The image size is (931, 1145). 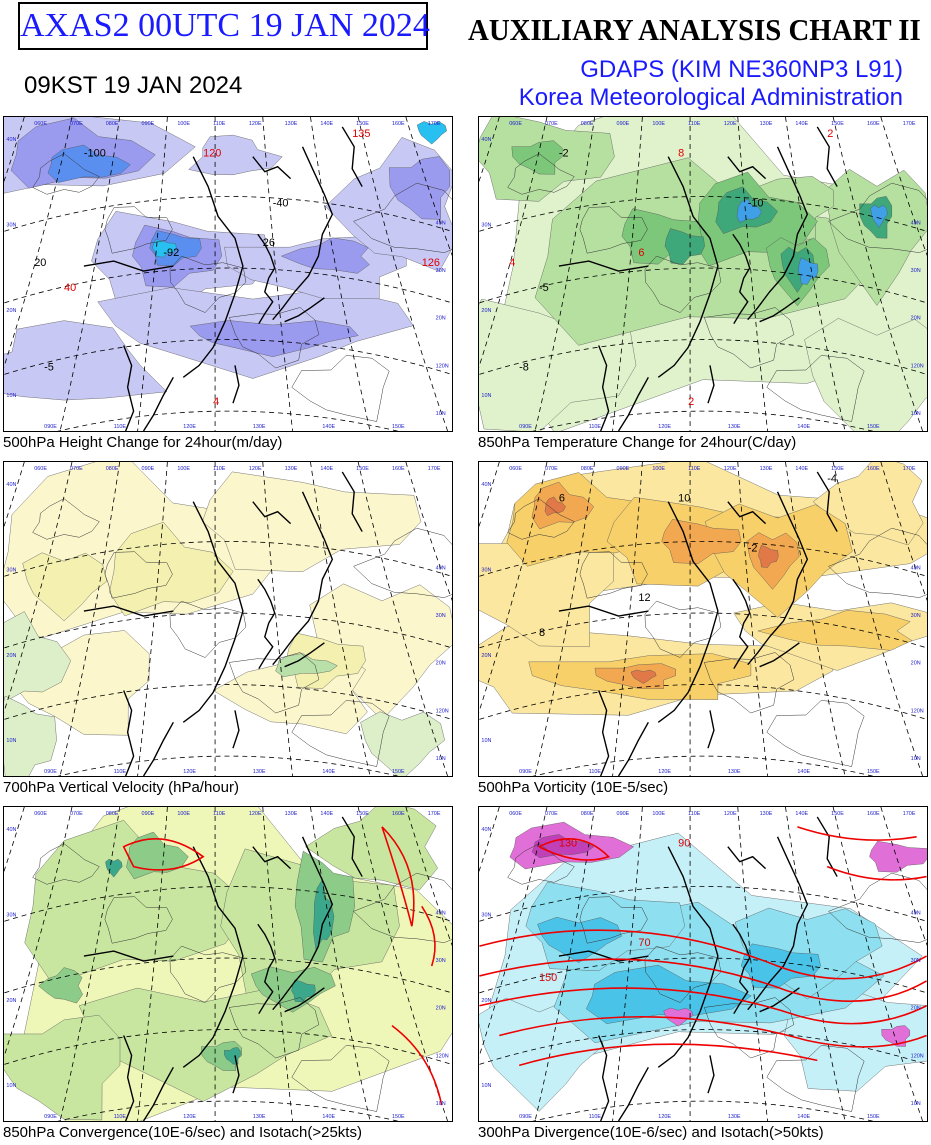 What do you see at coordinates (684, 844) in the screenshot?
I see `contour-value-label: 90` at bounding box center [684, 844].